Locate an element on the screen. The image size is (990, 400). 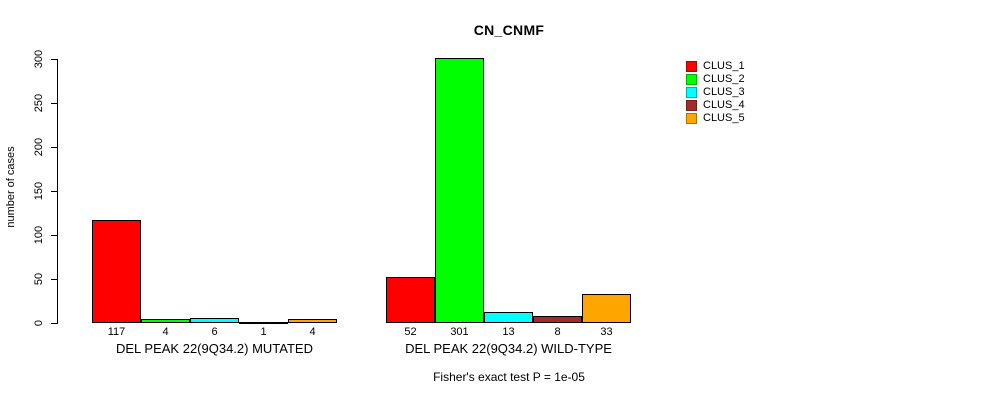
y-axis-tick-label: 300 is located at coordinates (39, 59).